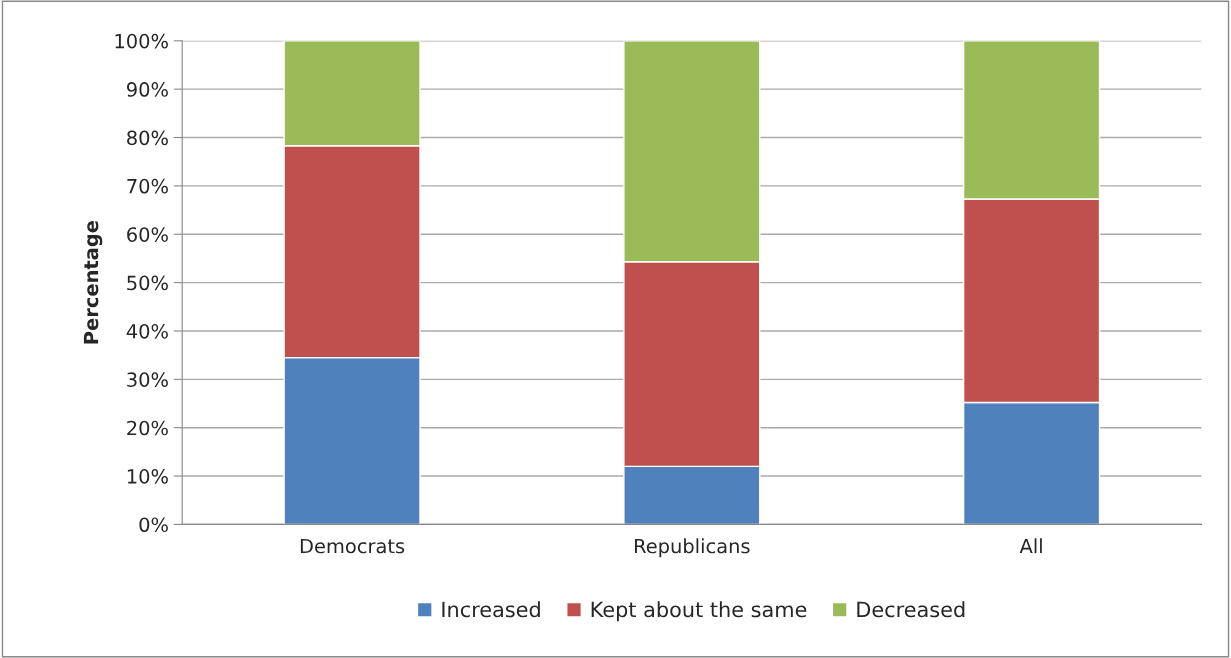 Image resolution: width=1231 pixels, height=658 pixels. I want to click on y-tick-label: 30%, so click(147, 379).